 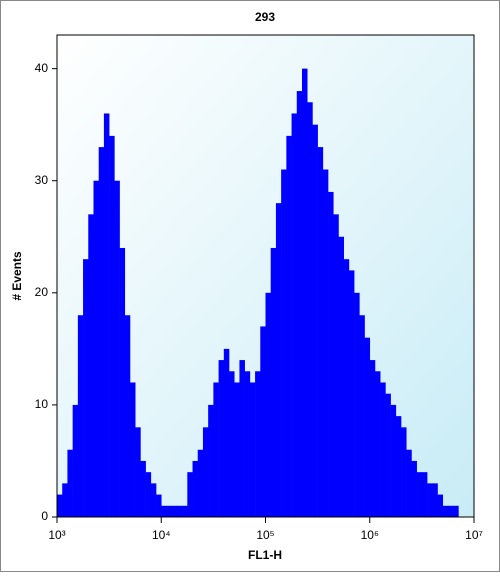 I want to click on y-tick-label: 20, so click(x=42, y=292).